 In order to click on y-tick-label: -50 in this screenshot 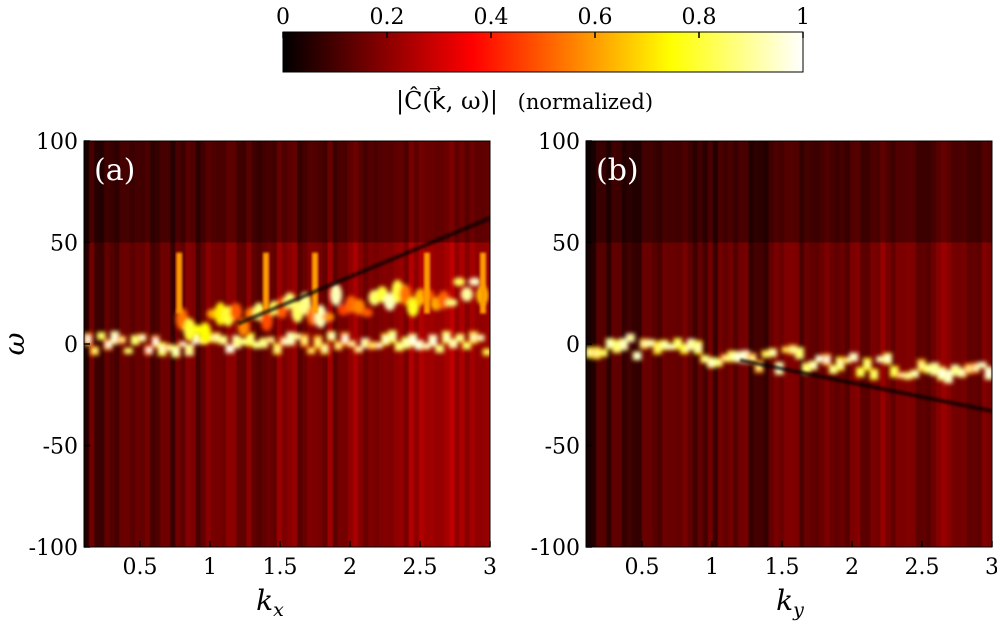, I will do `click(60, 447)`.